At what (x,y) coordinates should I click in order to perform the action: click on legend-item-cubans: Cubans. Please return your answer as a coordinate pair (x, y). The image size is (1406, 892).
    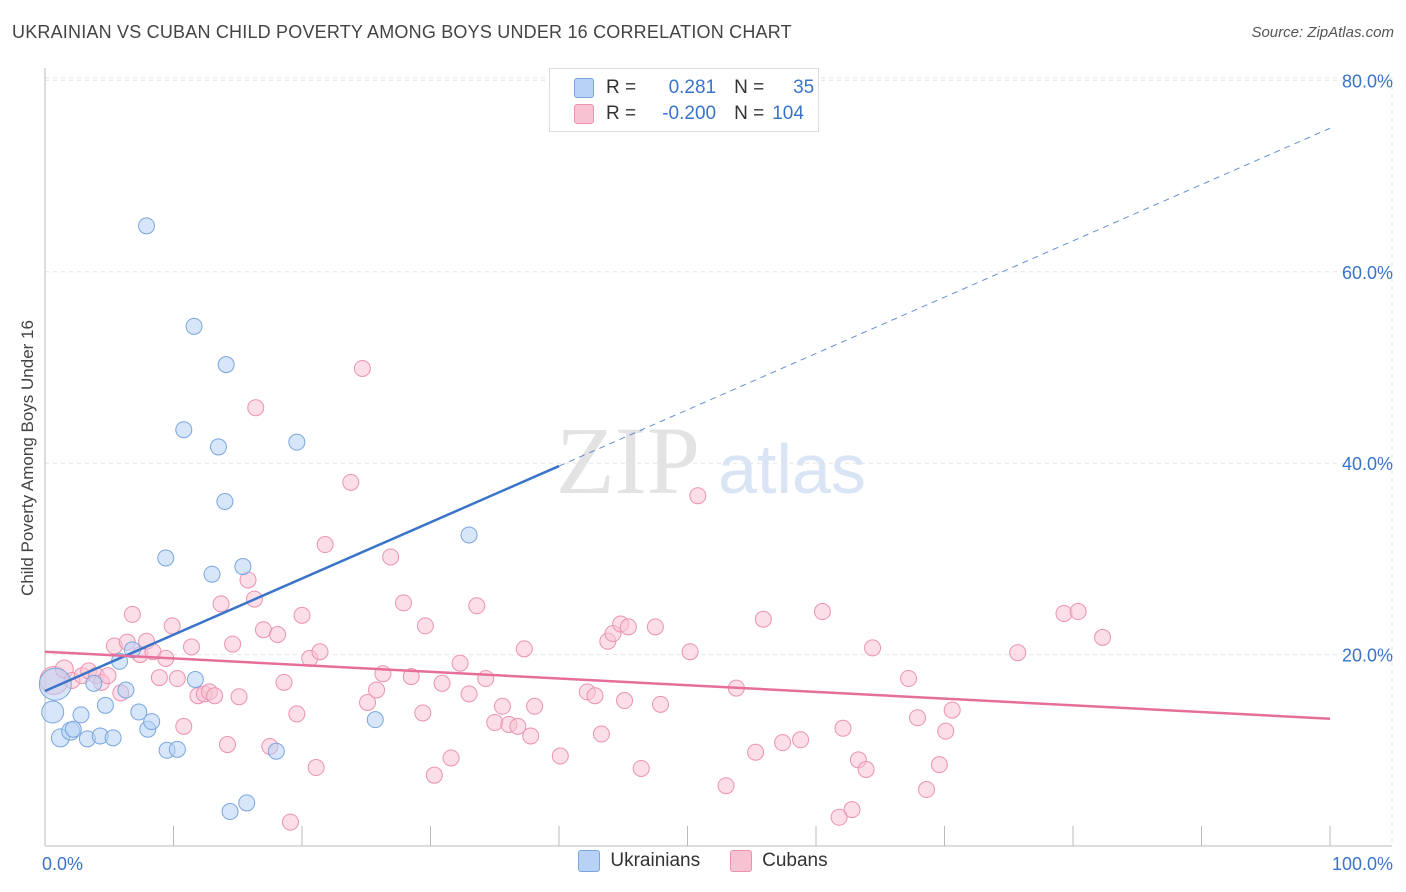
    Looking at the image, I should click on (779, 861).